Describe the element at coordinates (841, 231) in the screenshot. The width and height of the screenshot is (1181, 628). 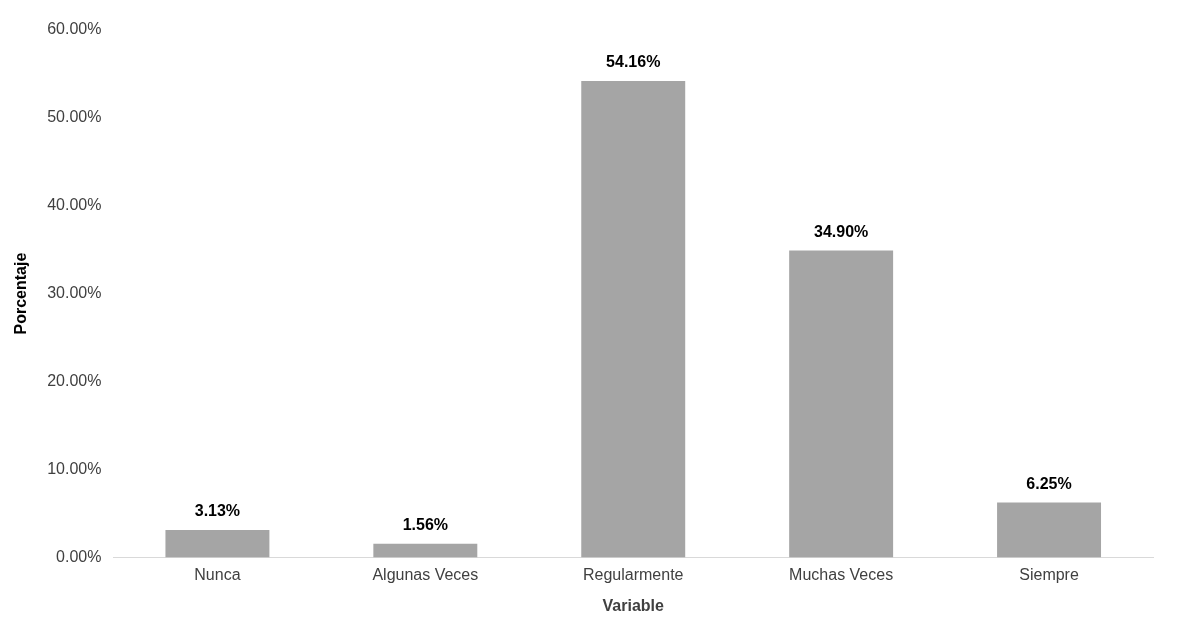
I see `data-label: 34.90%` at that location.